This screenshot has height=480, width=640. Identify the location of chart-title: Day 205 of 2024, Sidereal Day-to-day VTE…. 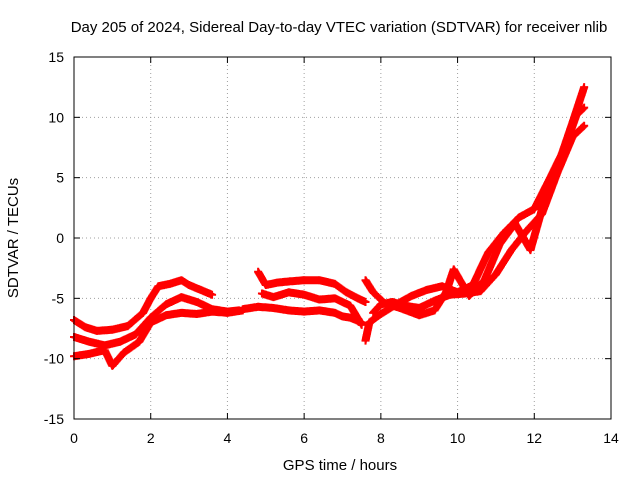
(339, 27).